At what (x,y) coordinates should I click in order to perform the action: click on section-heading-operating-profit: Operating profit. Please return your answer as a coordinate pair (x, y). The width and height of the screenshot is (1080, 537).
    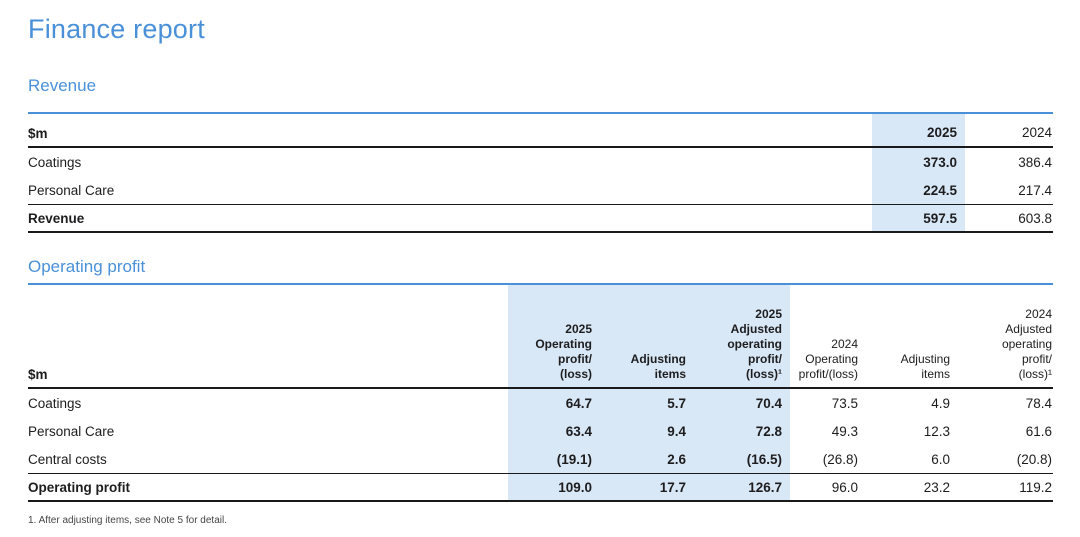
    Looking at the image, I should click on (87, 266).